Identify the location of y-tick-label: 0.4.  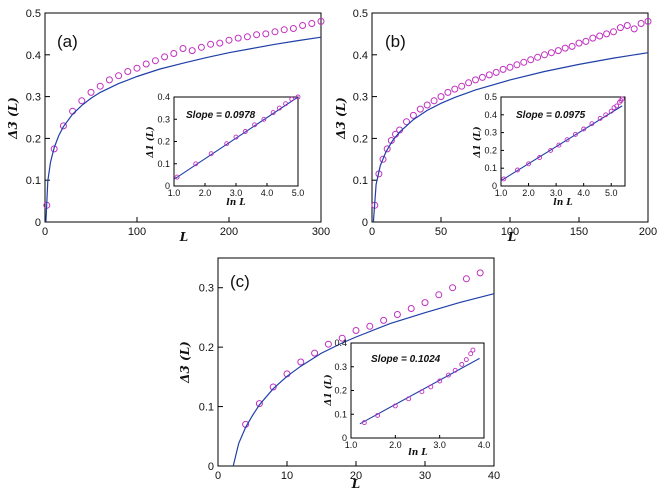
(33, 56).